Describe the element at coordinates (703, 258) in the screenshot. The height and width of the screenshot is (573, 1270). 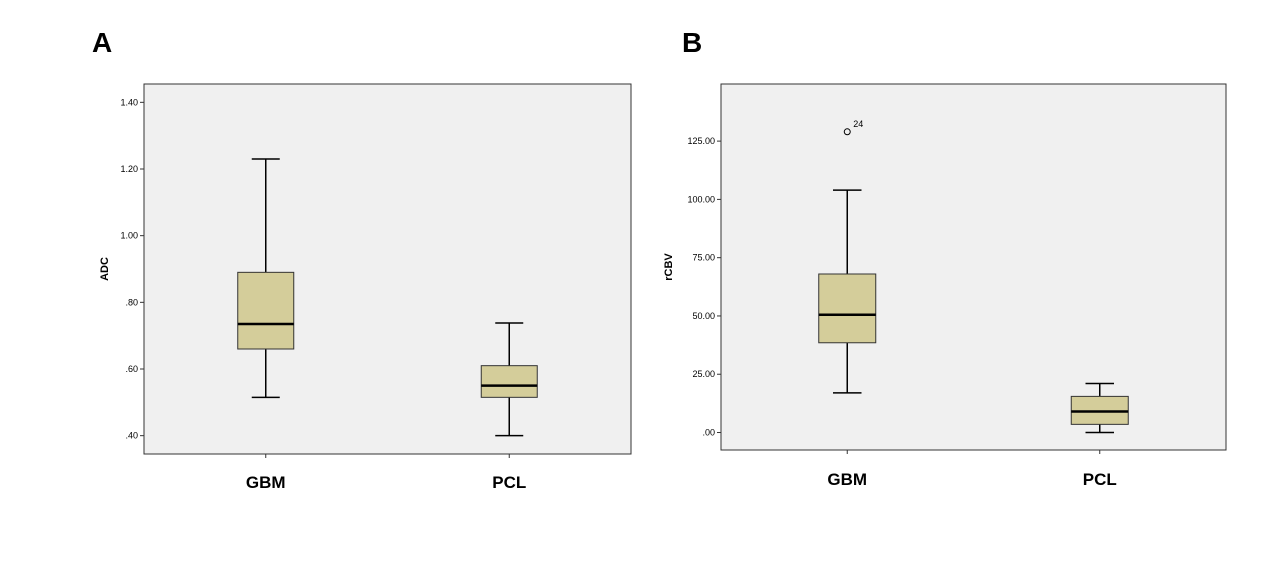
I see `y-tick-label: 75.00` at that location.